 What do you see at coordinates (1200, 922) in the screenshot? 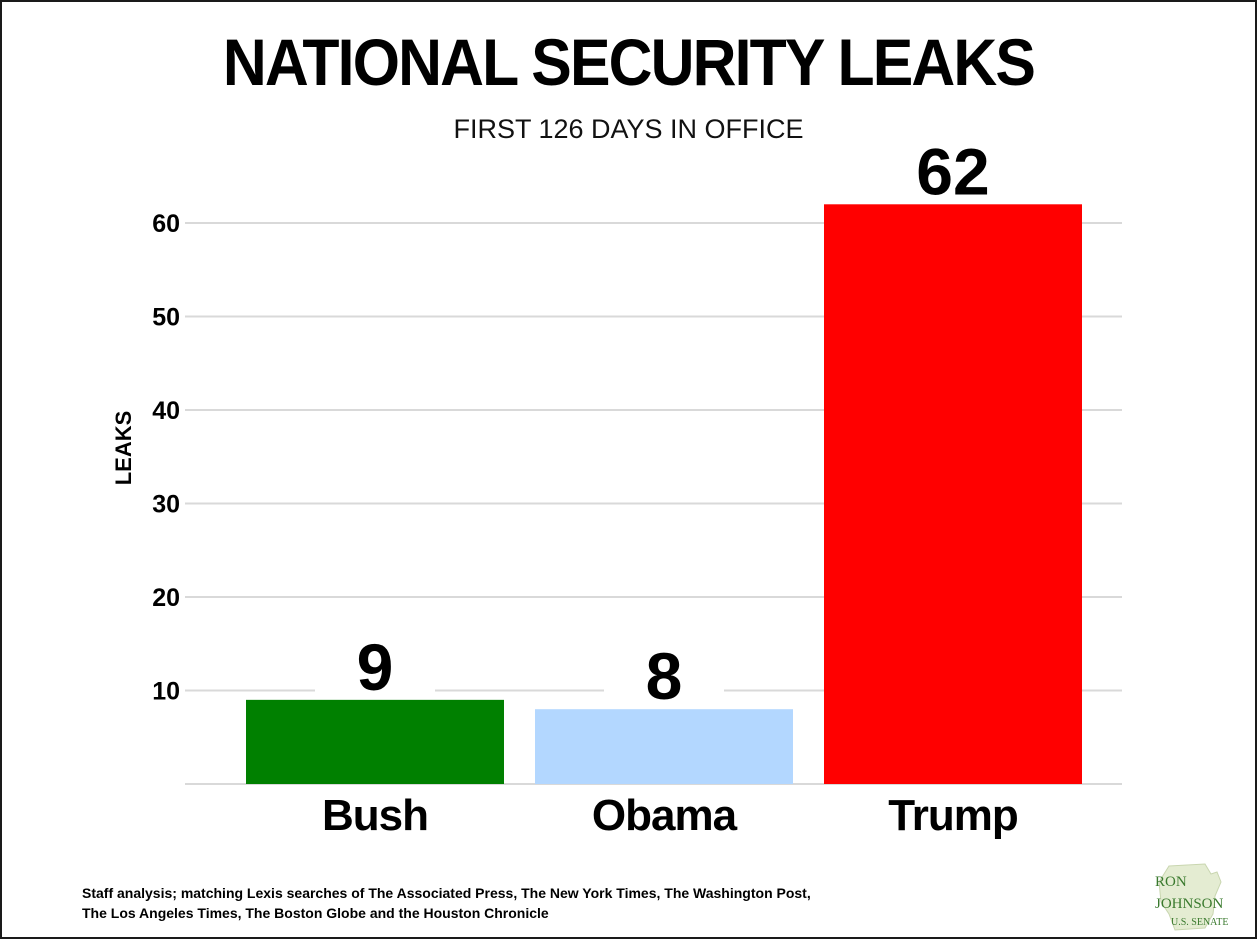
I see `logo-line-3: U.S. SENATE` at bounding box center [1200, 922].